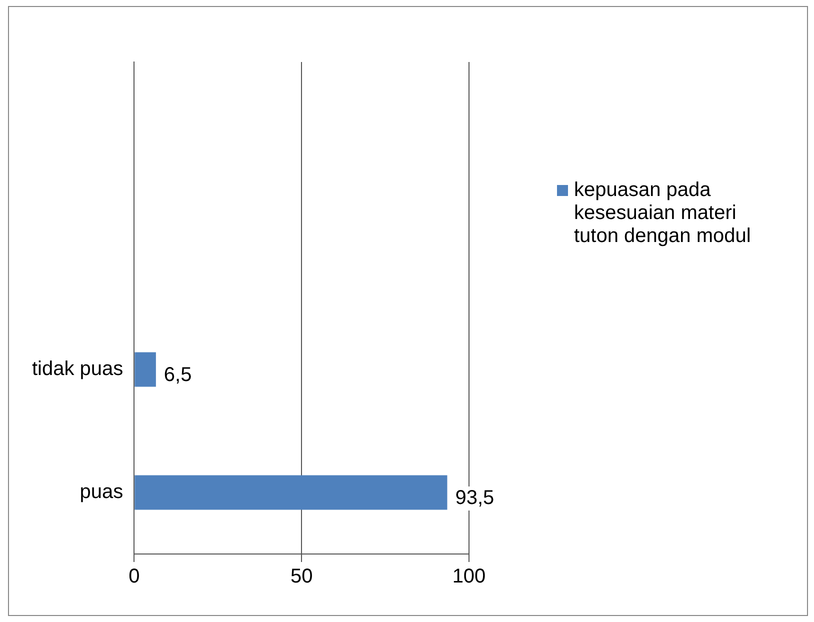 This screenshot has width=814, height=622. I want to click on x-tick-label: 0, so click(134, 577).